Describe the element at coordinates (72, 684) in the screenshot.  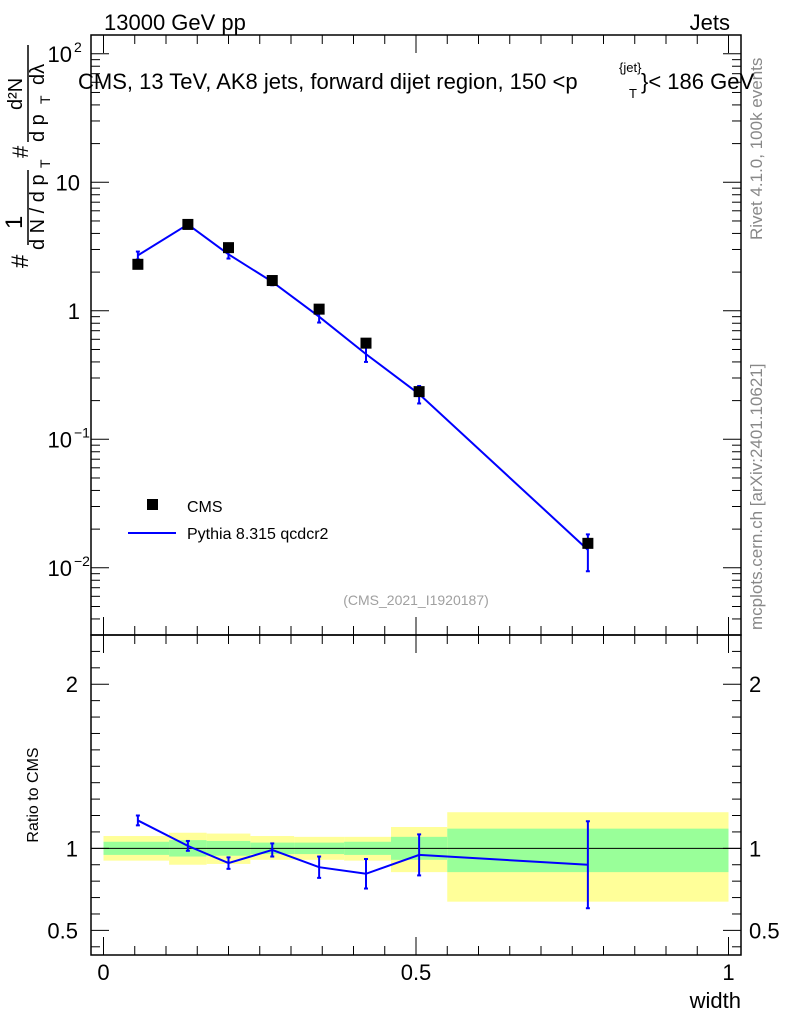
I see `ratio-ytick-label-left: 2` at that location.